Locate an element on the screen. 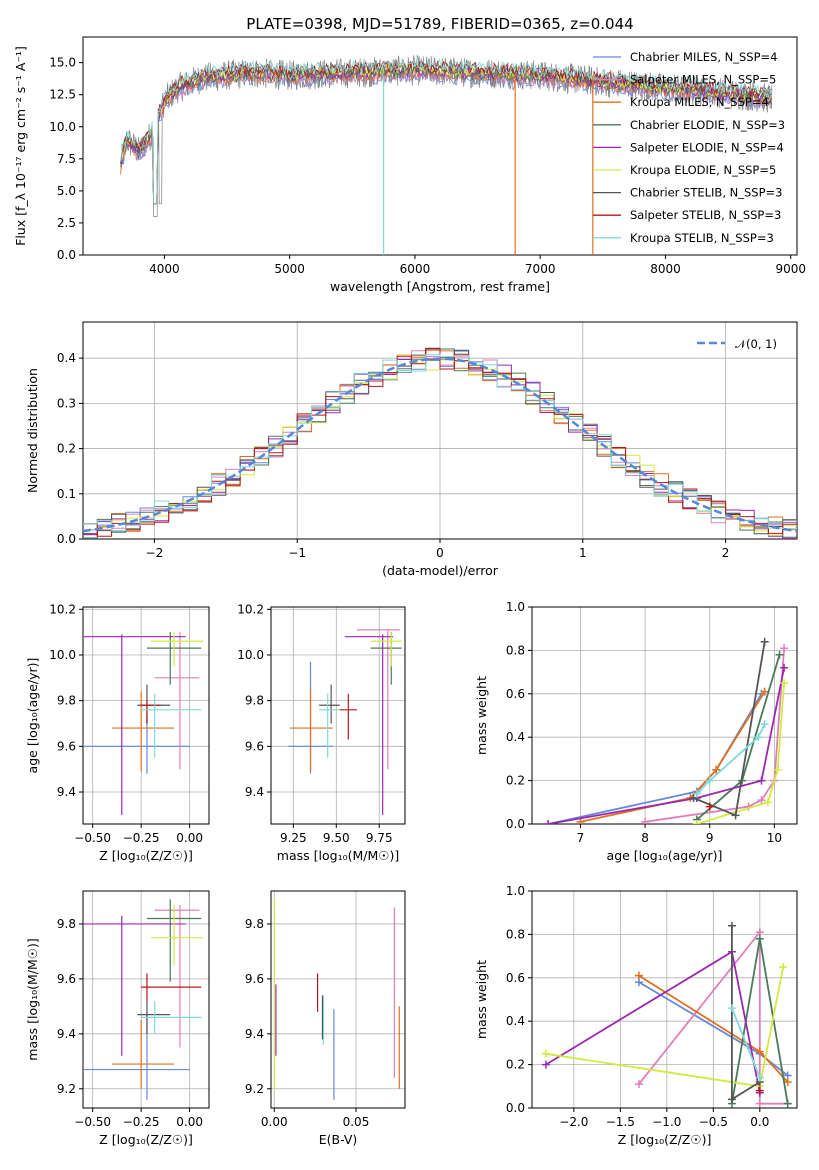 Image resolution: width=819 pixels, height=1170 pixels. y-tick-label: 9.6 is located at coordinates (66, 979).